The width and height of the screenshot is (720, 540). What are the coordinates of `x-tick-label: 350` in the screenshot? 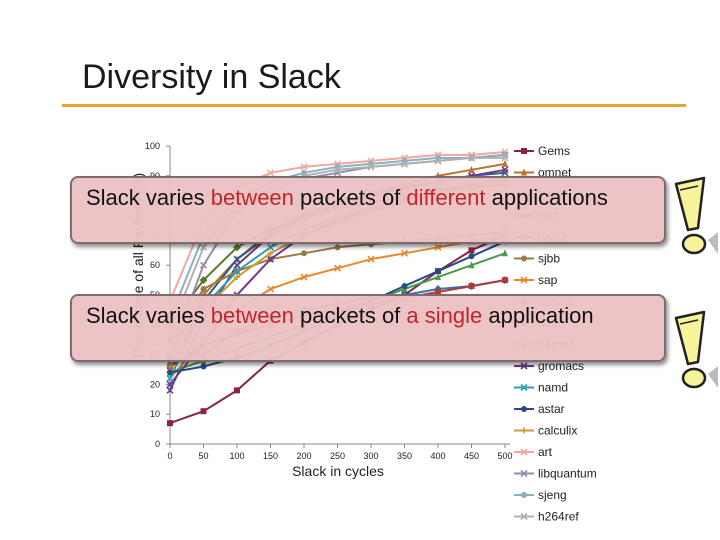 It's located at (404, 456).